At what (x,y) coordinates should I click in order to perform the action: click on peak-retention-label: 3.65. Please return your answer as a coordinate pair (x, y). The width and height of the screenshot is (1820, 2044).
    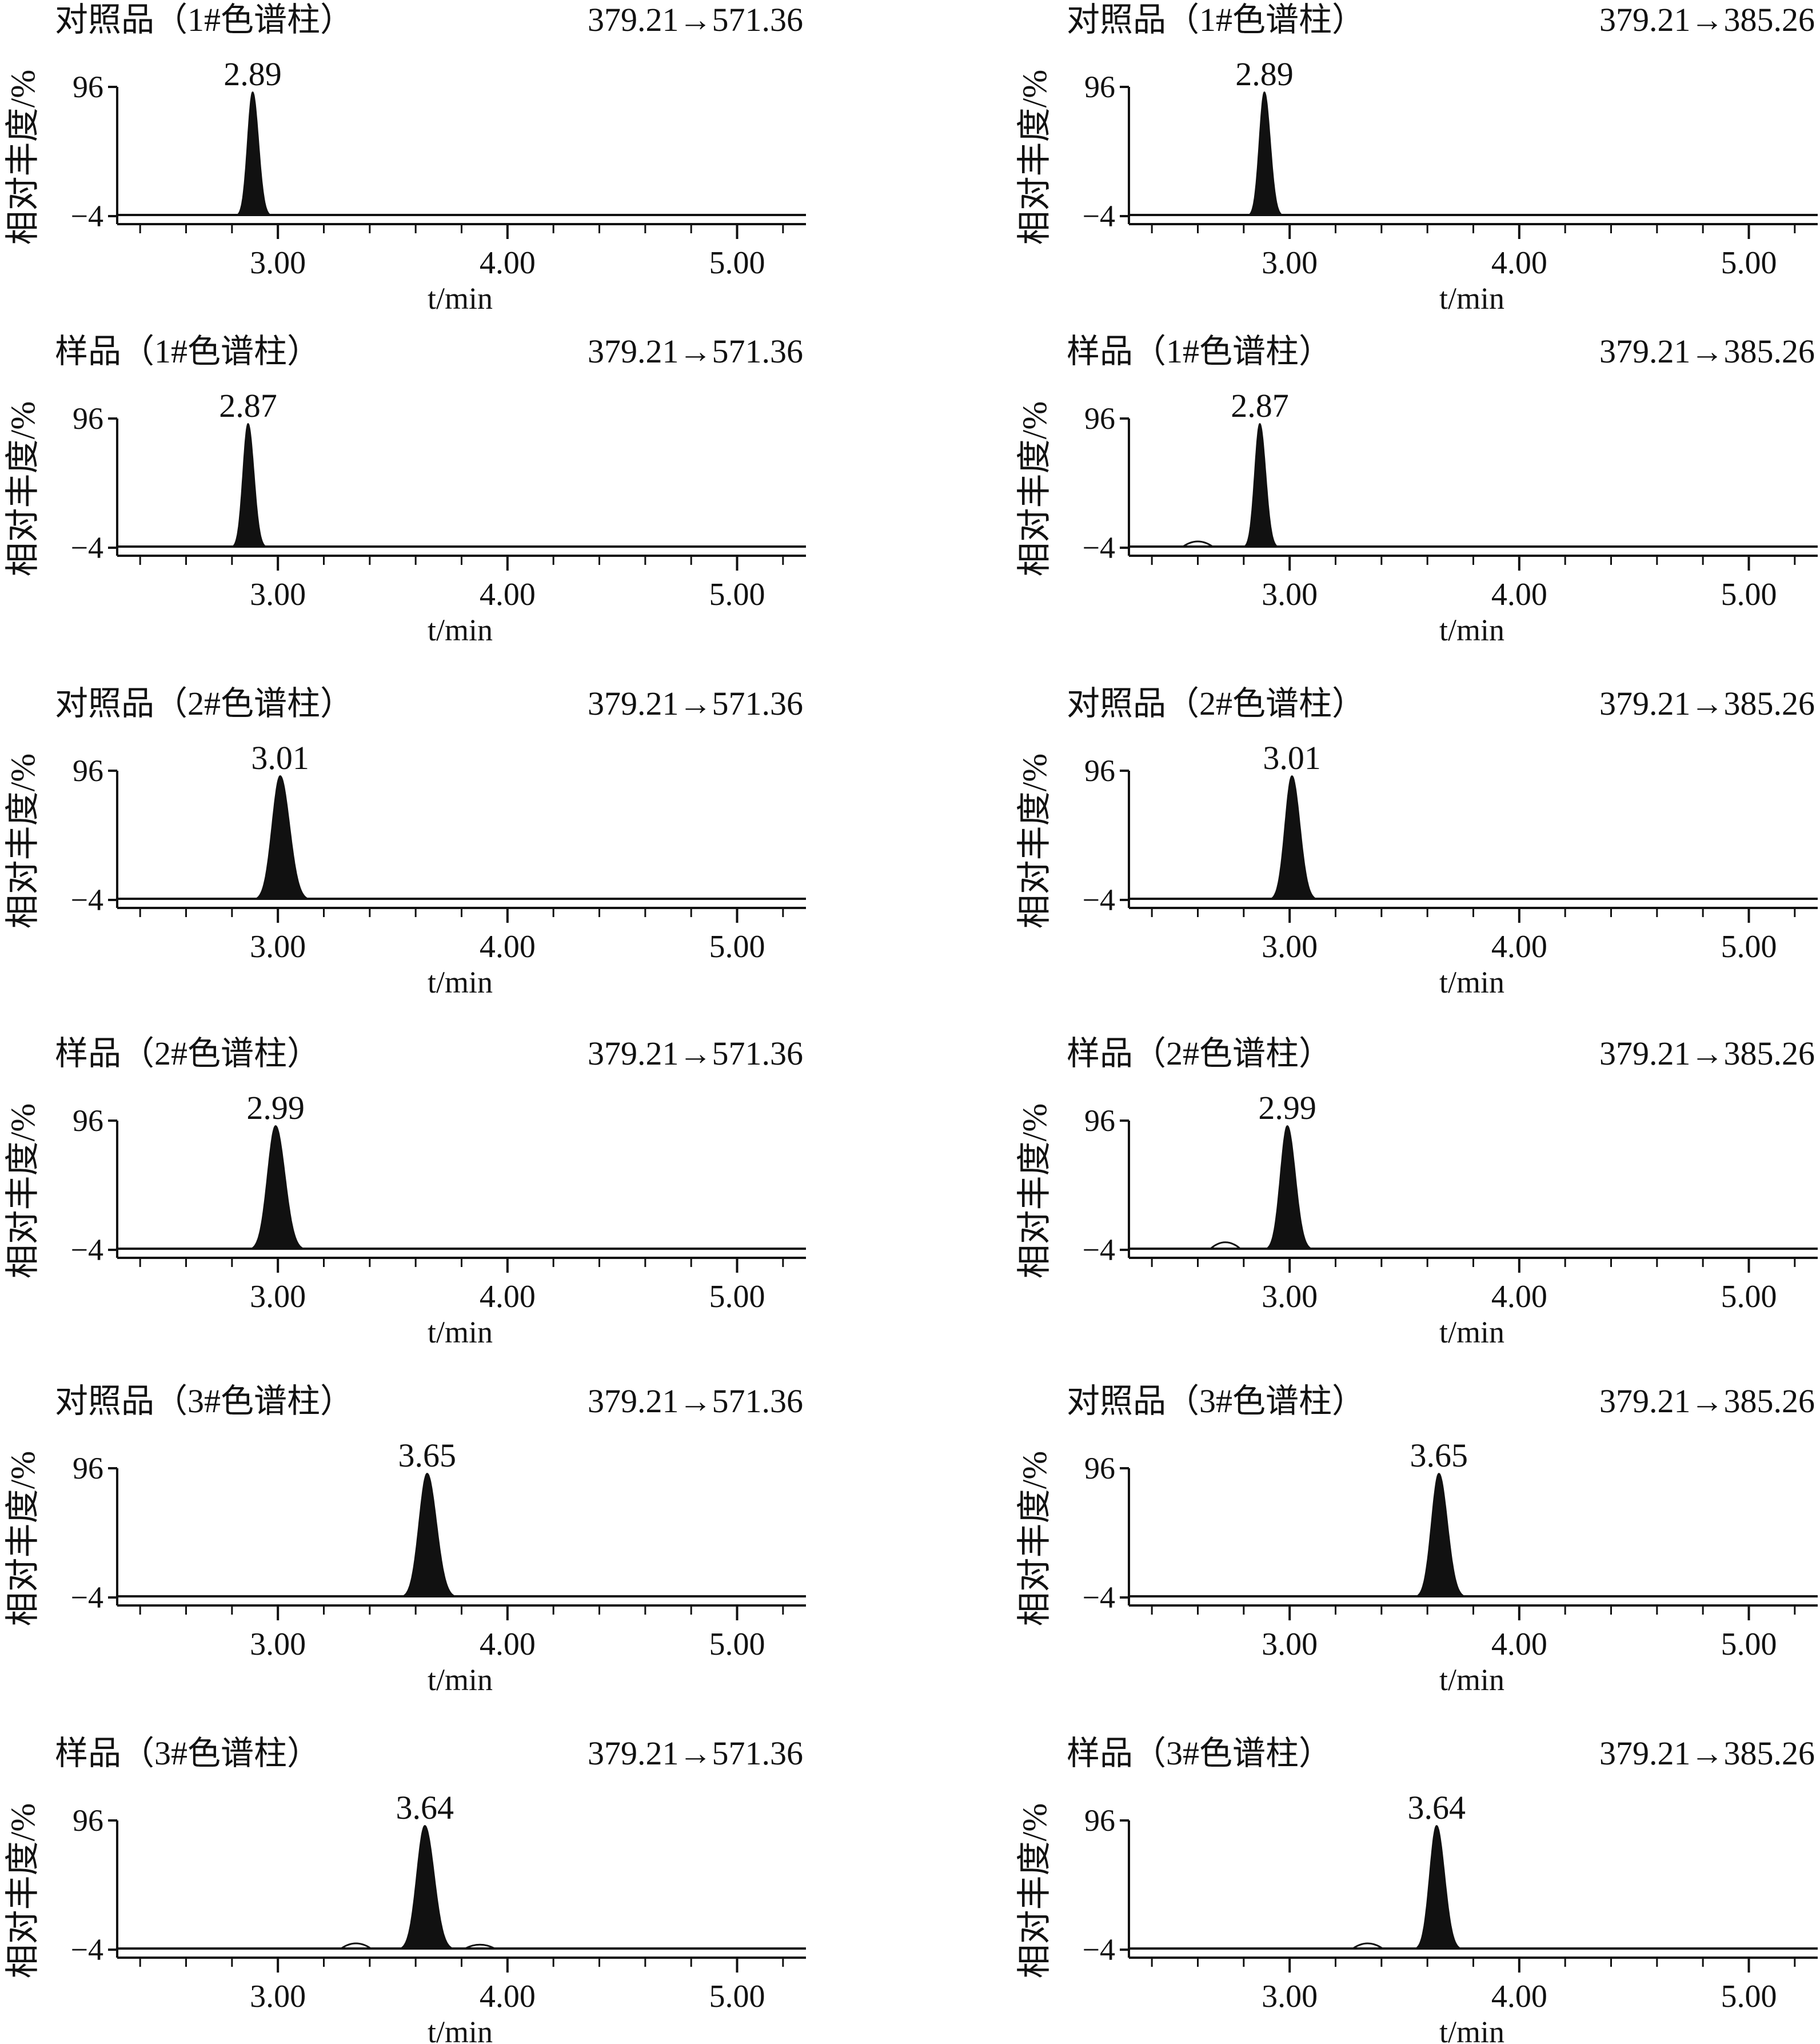
    Looking at the image, I should click on (427, 1455).